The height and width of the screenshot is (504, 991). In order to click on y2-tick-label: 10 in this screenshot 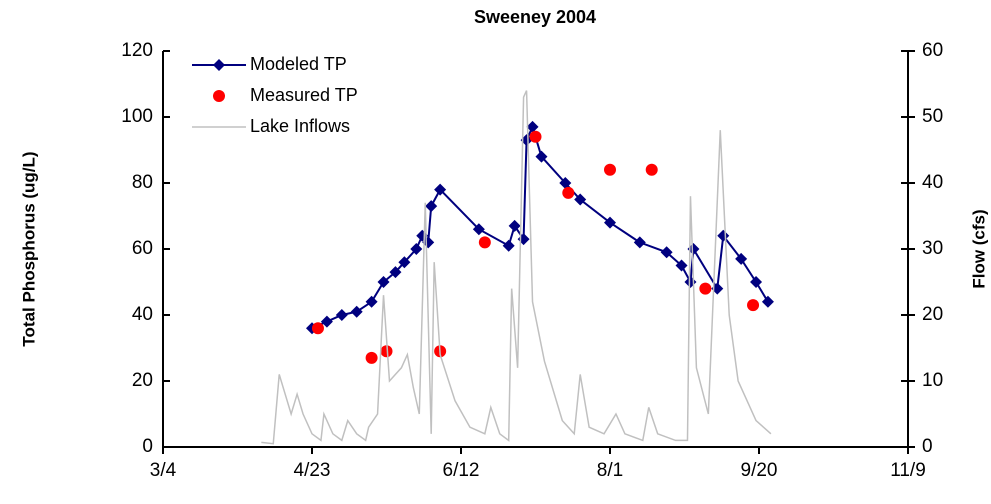, I will do `click(932, 380)`.